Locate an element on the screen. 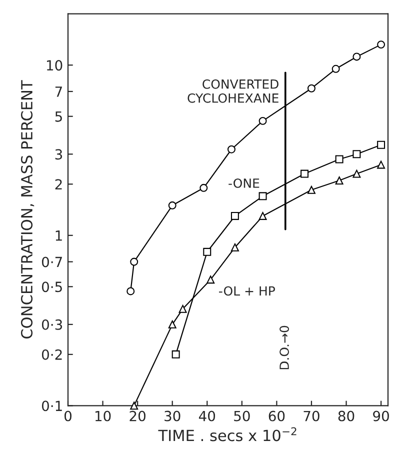 The width and height of the screenshot is (400, 461). annotation: -OL + HP is located at coordinates (247, 291).